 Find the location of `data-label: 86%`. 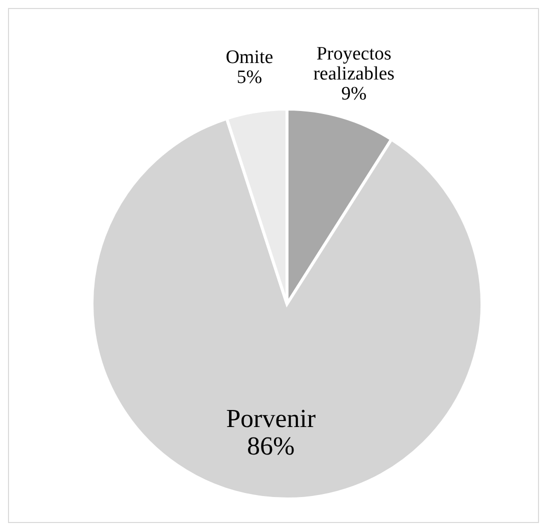

data-label: 86% is located at coordinates (271, 445).